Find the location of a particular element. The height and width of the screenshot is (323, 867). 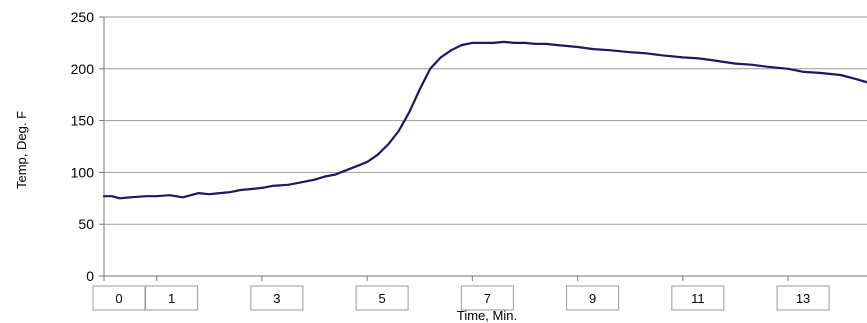

x-tick-label: 11 is located at coordinates (698, 298).